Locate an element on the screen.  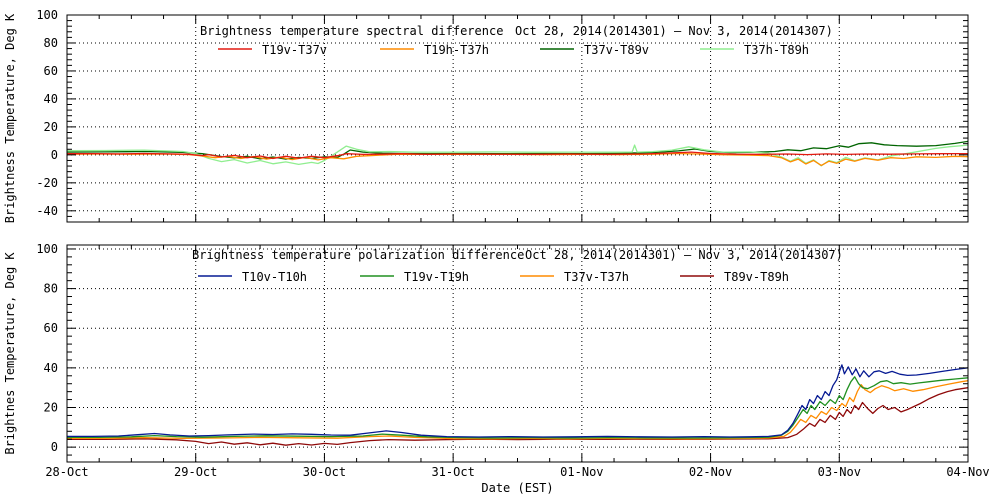
top-series-line-T19v-T37v is located at coordinates (517, 155).